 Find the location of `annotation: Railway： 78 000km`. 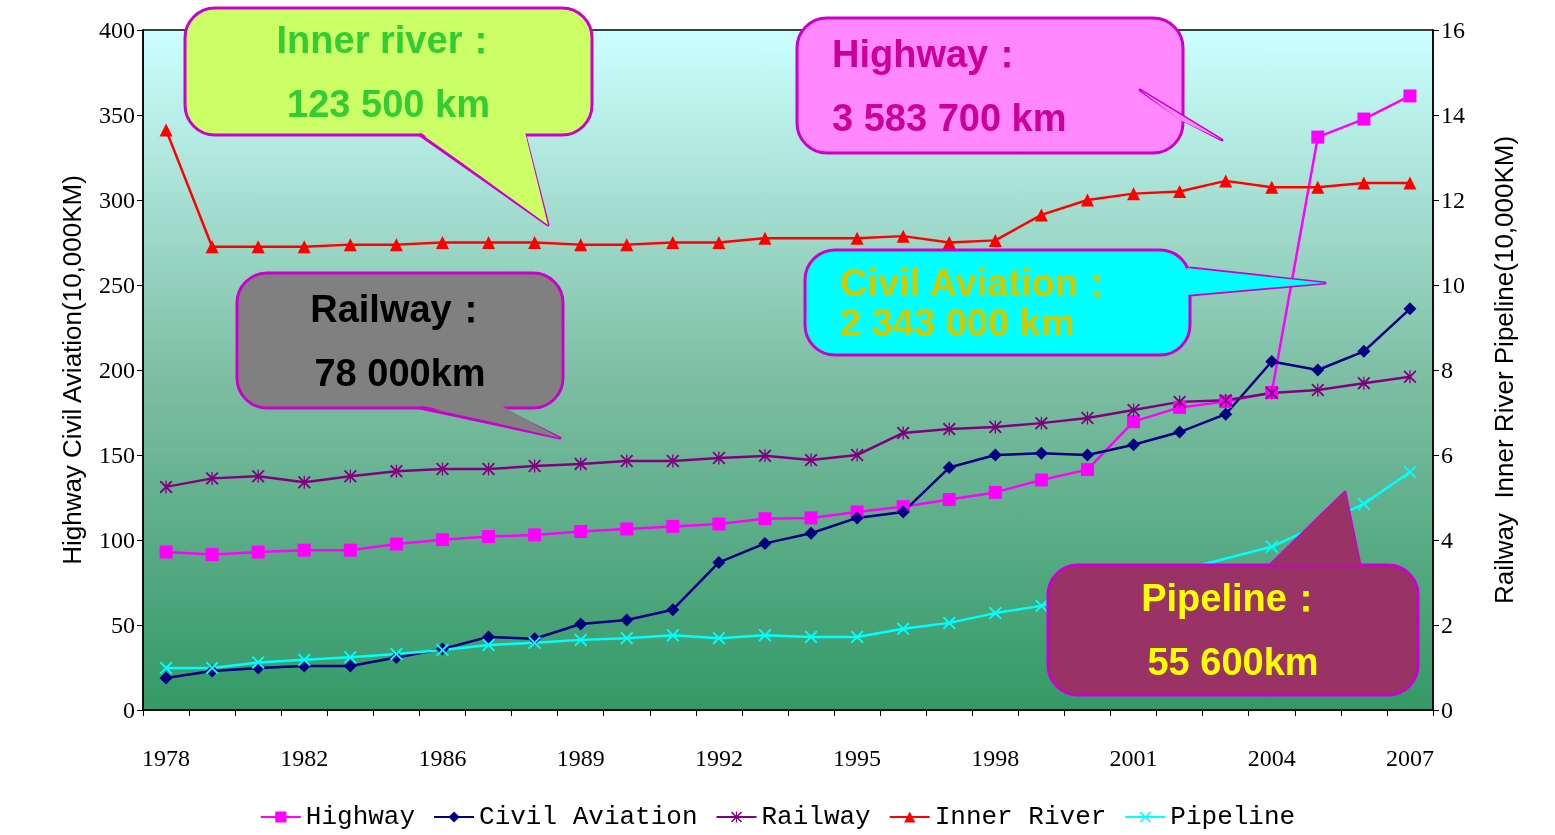

annotation: Railway： 78 000km is located at coordinates (400, 341).